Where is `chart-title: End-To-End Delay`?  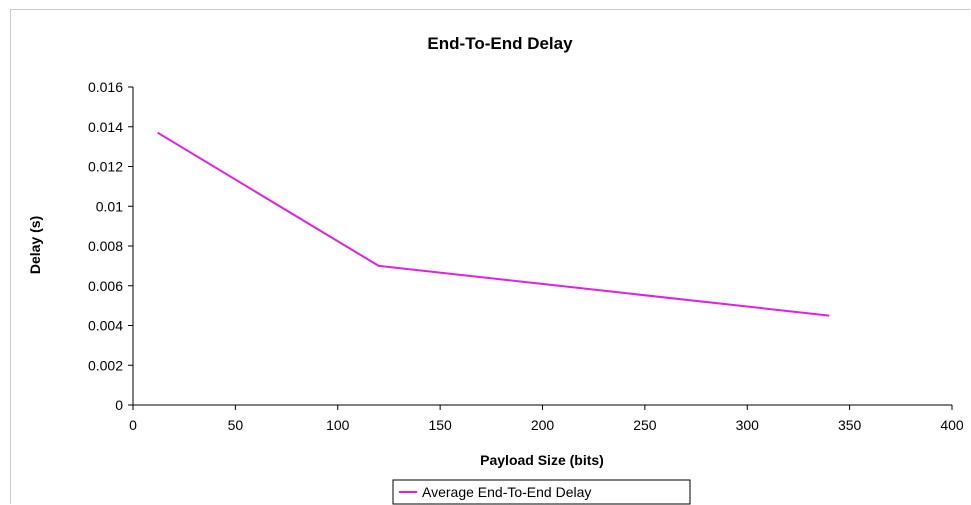
chart-title: End-To-End Delay is located at coordinates (500, 43).